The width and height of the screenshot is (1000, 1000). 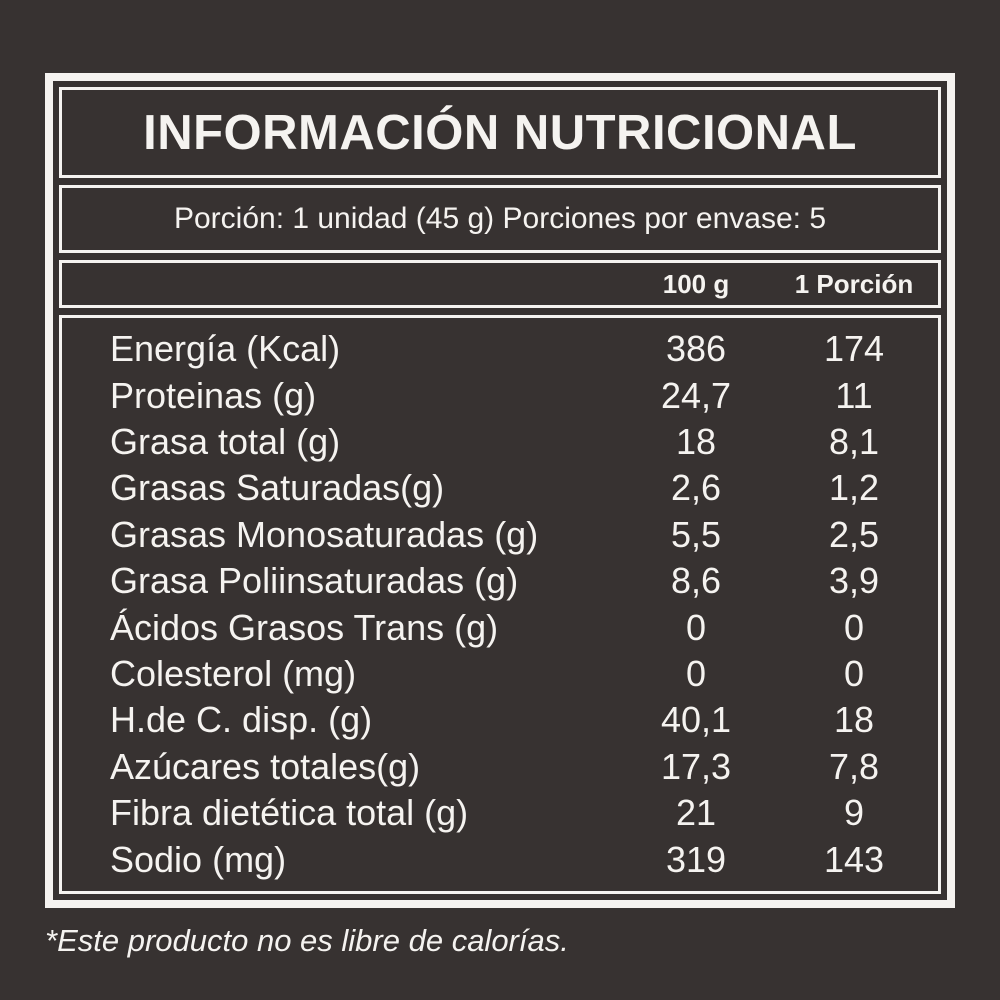 I want to click on value-per-portion: 174, so click(x=854, y=349).